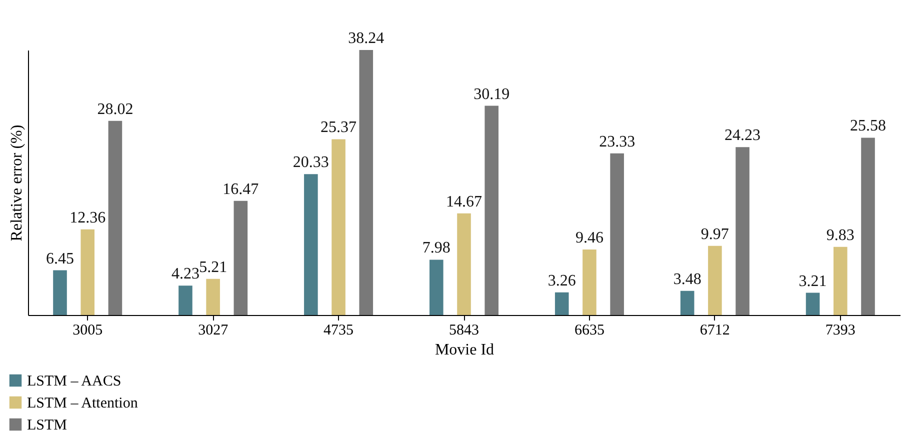  What do you see at coordinates (74, 382) in the screenshot?
I see `legend-label: LSTM – AACS` at bounding box center [74, 382].